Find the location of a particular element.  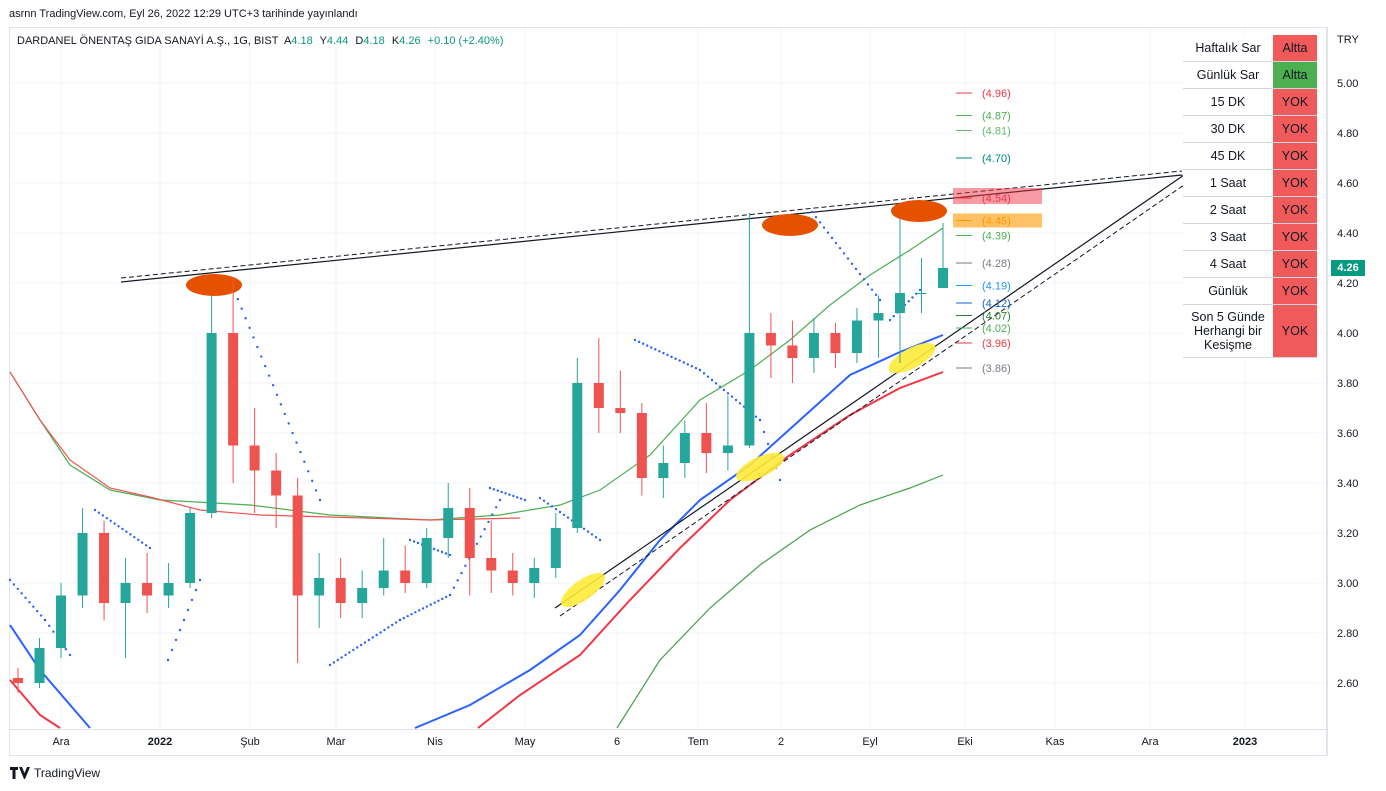

close-value: 4.26 is located at coordinates (410, 41).